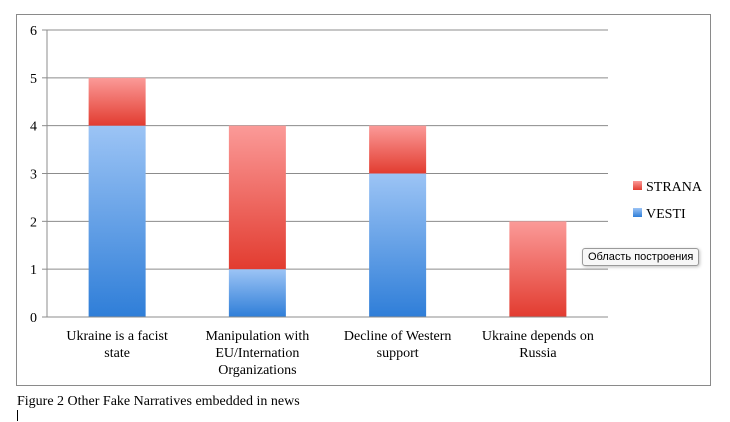 This screenshot has width=730, height=422. What do you see at coordinates (33, 79) in the screenshot?
I see `y-tick-label: 5` at bounding box center [33, 79].